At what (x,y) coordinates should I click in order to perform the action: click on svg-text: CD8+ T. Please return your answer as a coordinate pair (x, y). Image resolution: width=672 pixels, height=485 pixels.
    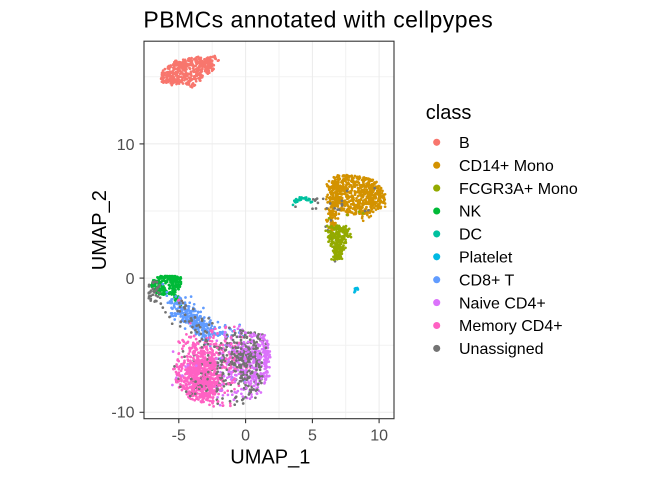
    Looking at the image, I should click on (487, 280).